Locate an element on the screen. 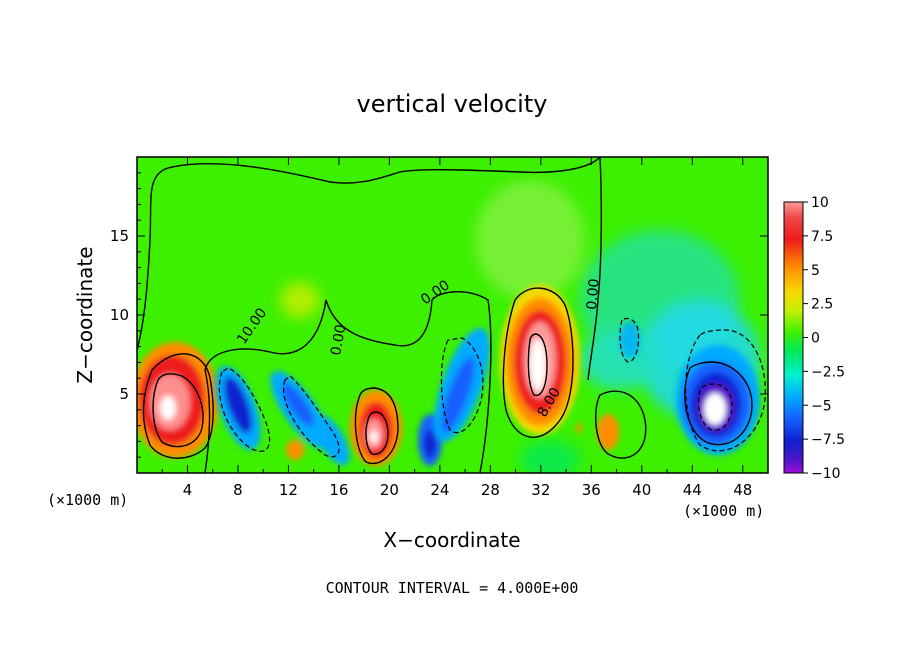 The width and height of the screenshot is (904, 654). field-tone-yellow-small is located at coordinates (300, 300).